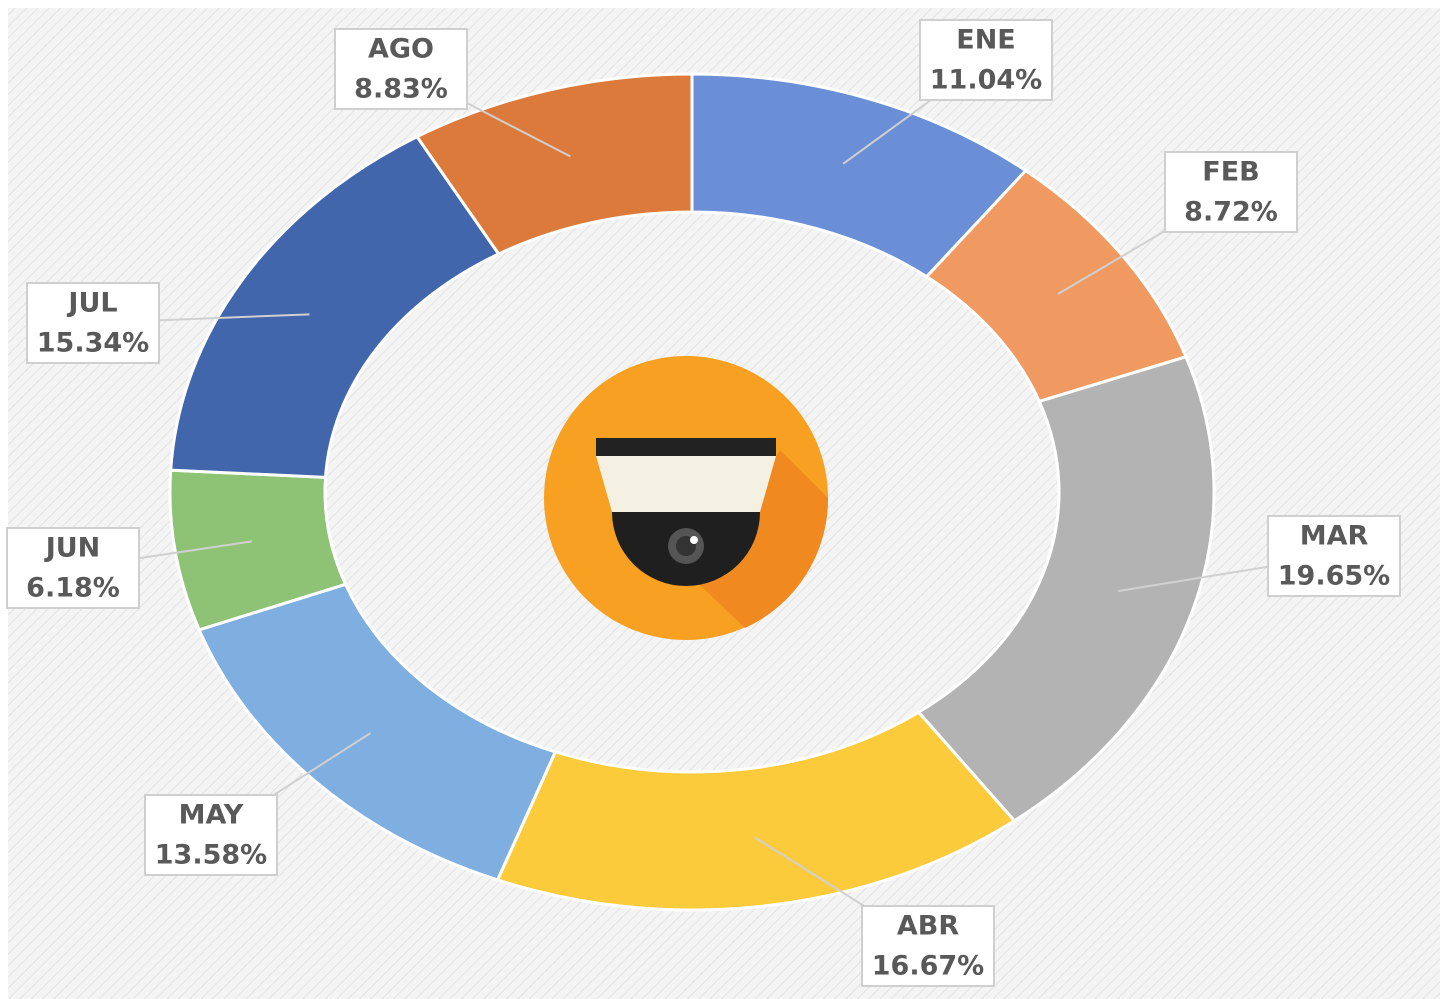 The width and height of the screenshot is (1448, 999). Describe the element at coordinates (1334, 576) in the screenshot. I see `value-label: 19.65%` at that location.